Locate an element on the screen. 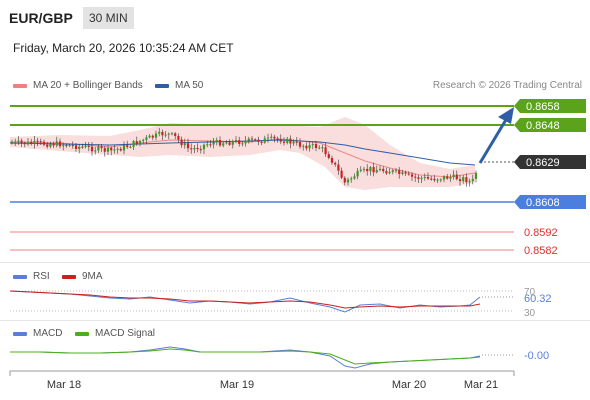  price-label-text: 0.8648 is located at coordinates (543, 126).